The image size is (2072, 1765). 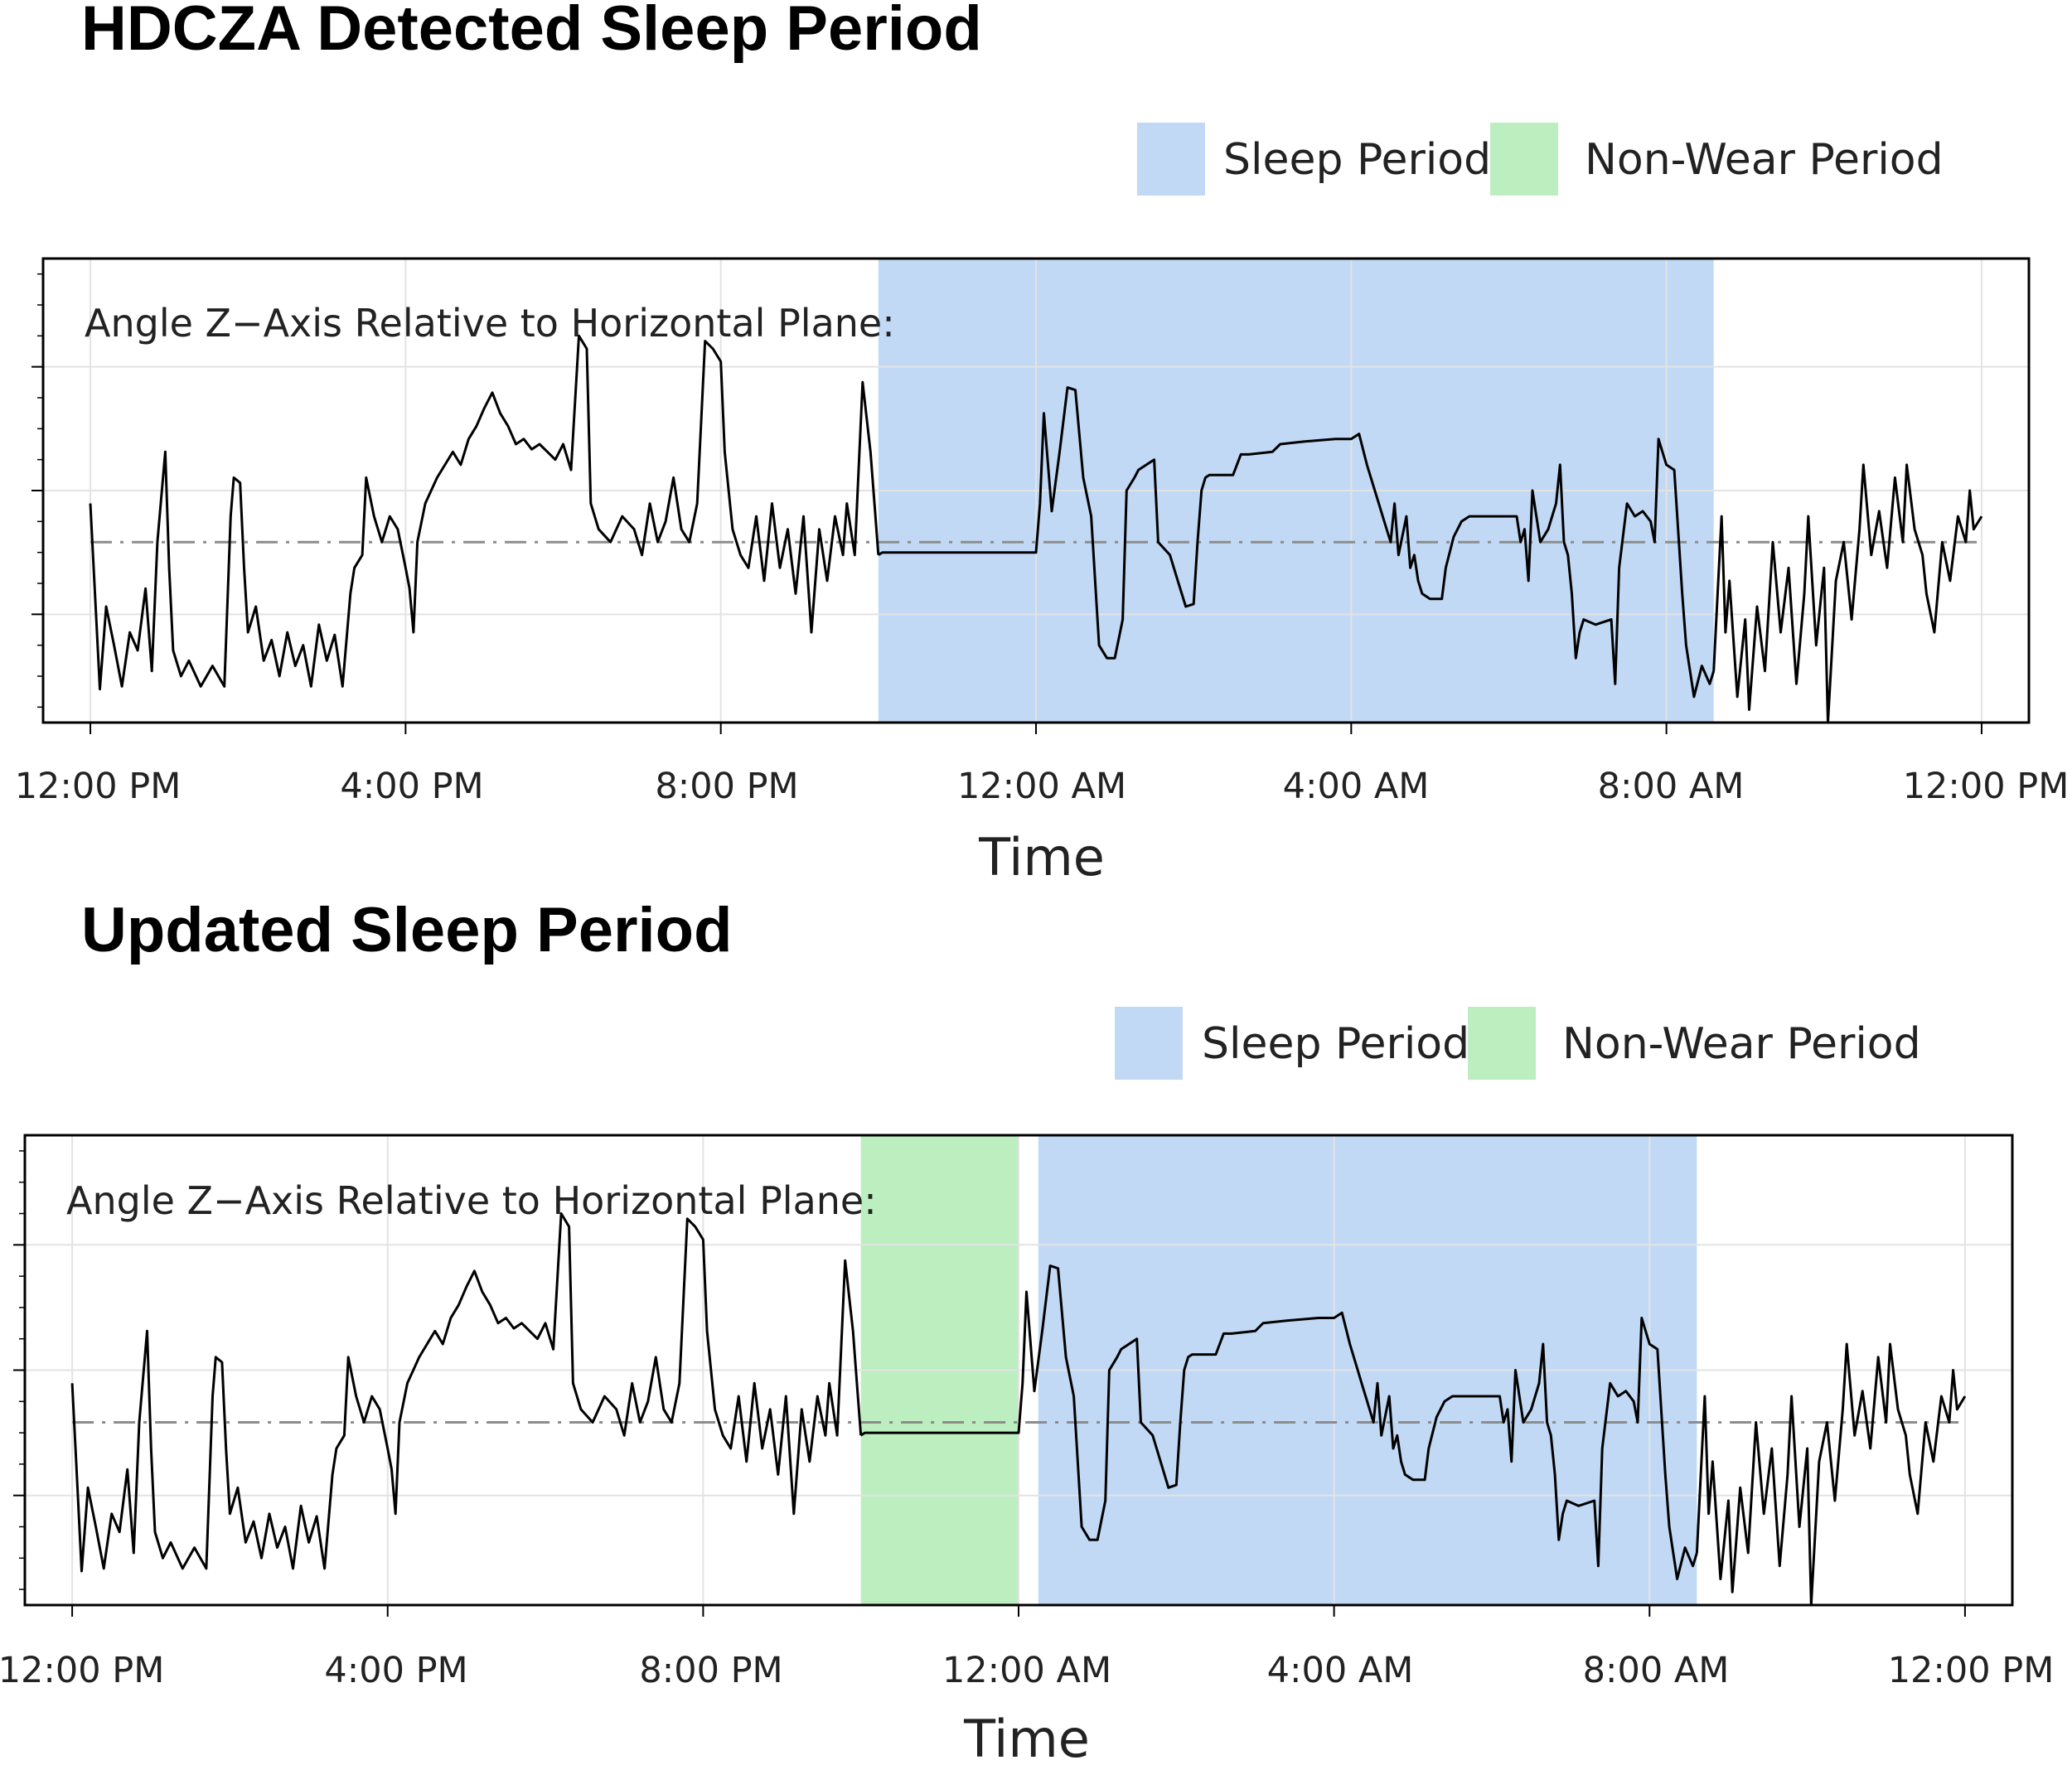 What do you see at coordinates (531, 32) in the screenshot?
I see `chart-title: HDCZA Detected Sleep Period` at bounding box center [531, 32].